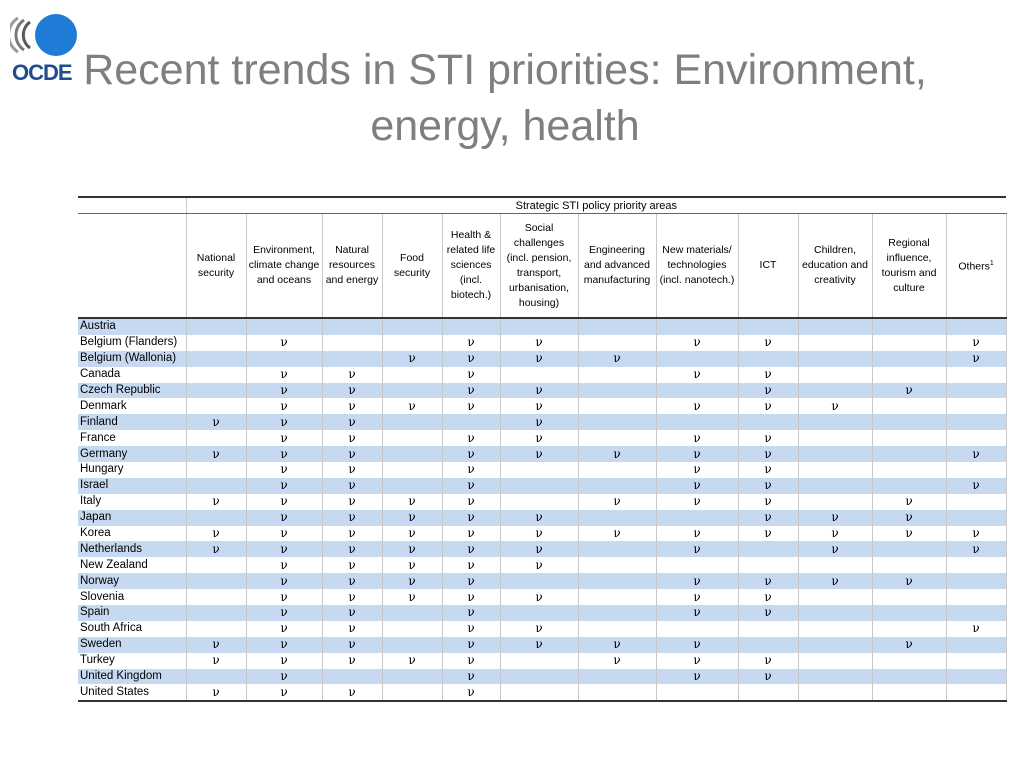  Describe the element at coordinates (132, 358) in the screenshot. I see `country-cell: Belgium (Wallonia)` at that location.